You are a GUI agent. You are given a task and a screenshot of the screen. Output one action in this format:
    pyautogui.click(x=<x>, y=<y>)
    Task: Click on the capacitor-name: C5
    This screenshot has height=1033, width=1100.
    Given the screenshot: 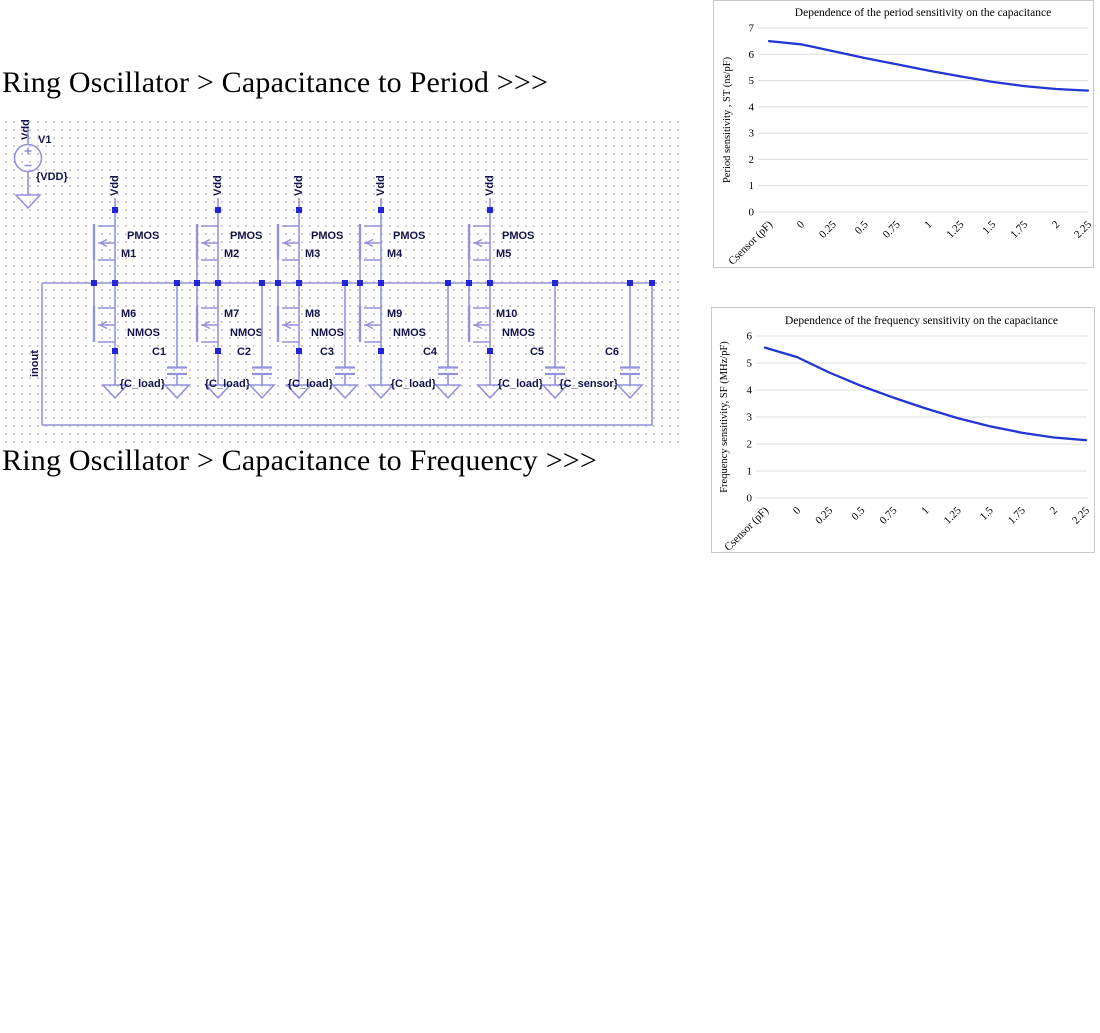 What is the action you would take?
    pyautogui.click(x=537, y=352)
    